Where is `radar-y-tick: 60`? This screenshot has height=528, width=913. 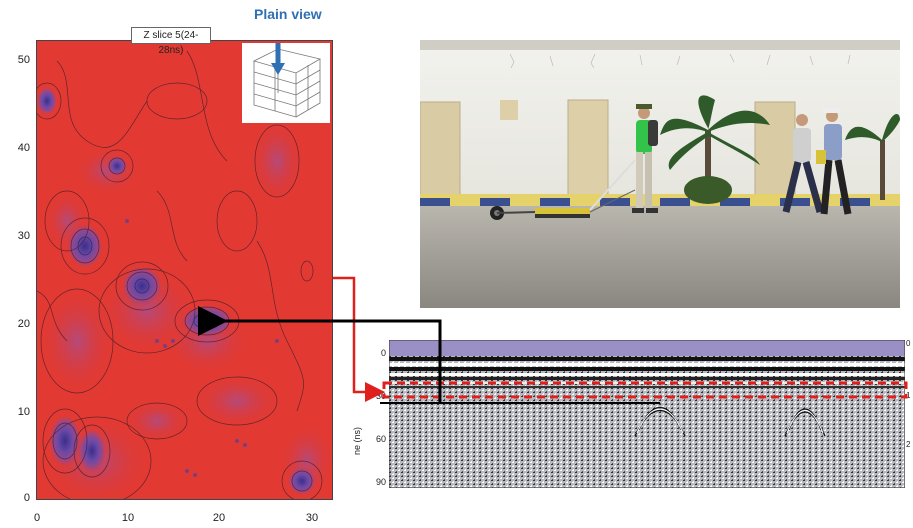
radar-y-tick: 60 is located at coordinates (380, 439).